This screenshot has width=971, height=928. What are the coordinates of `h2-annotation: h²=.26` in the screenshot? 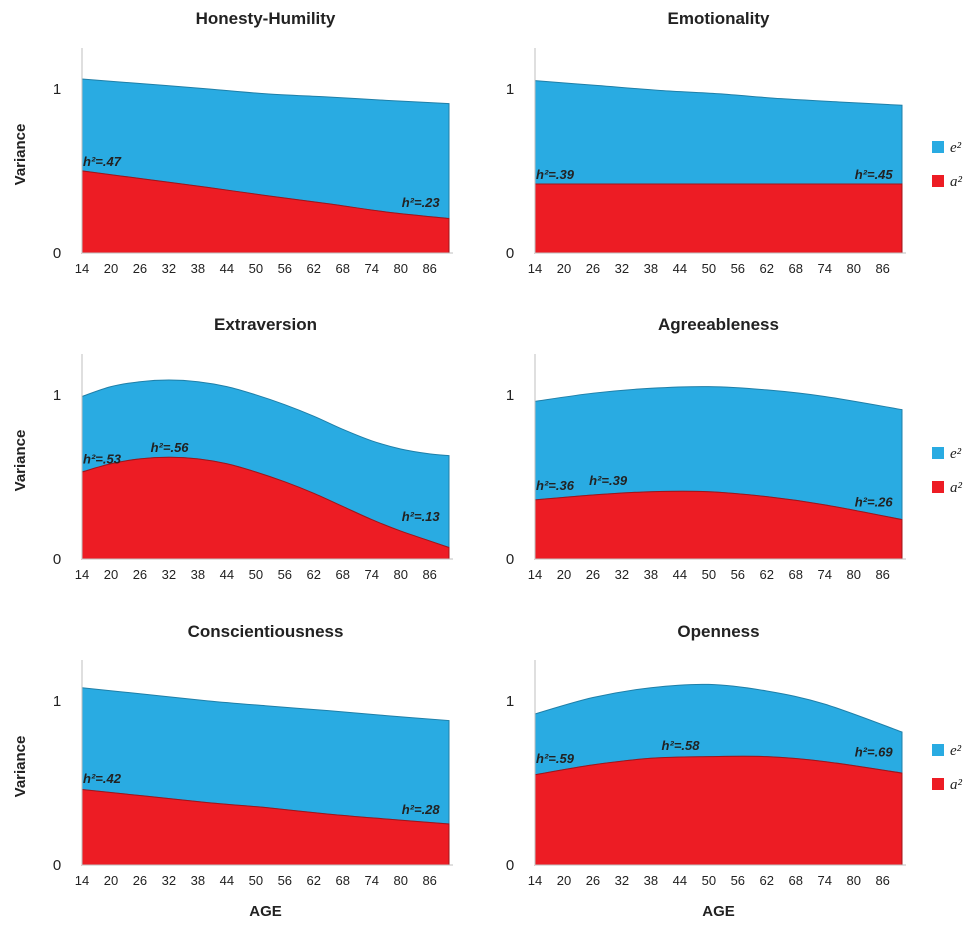 It's located at (874, 501).